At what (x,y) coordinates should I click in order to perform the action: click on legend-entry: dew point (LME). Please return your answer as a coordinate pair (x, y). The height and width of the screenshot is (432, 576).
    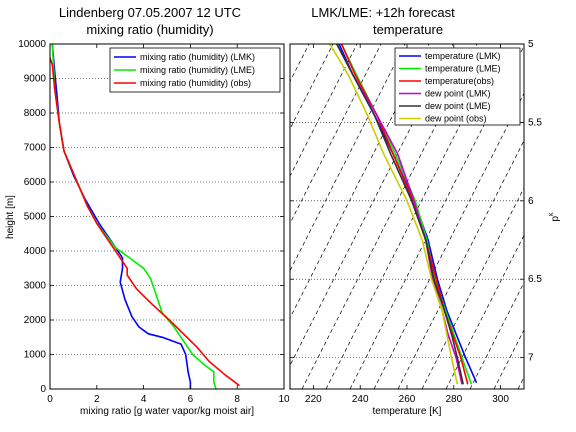
    Looking at the image, I should click on (458, 106).